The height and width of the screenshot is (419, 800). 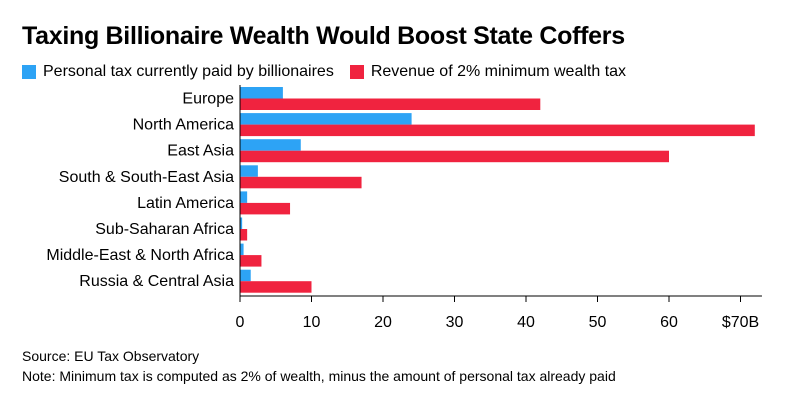 I want to click on bar-europe-personal-tax, so click(x=261, y=93).